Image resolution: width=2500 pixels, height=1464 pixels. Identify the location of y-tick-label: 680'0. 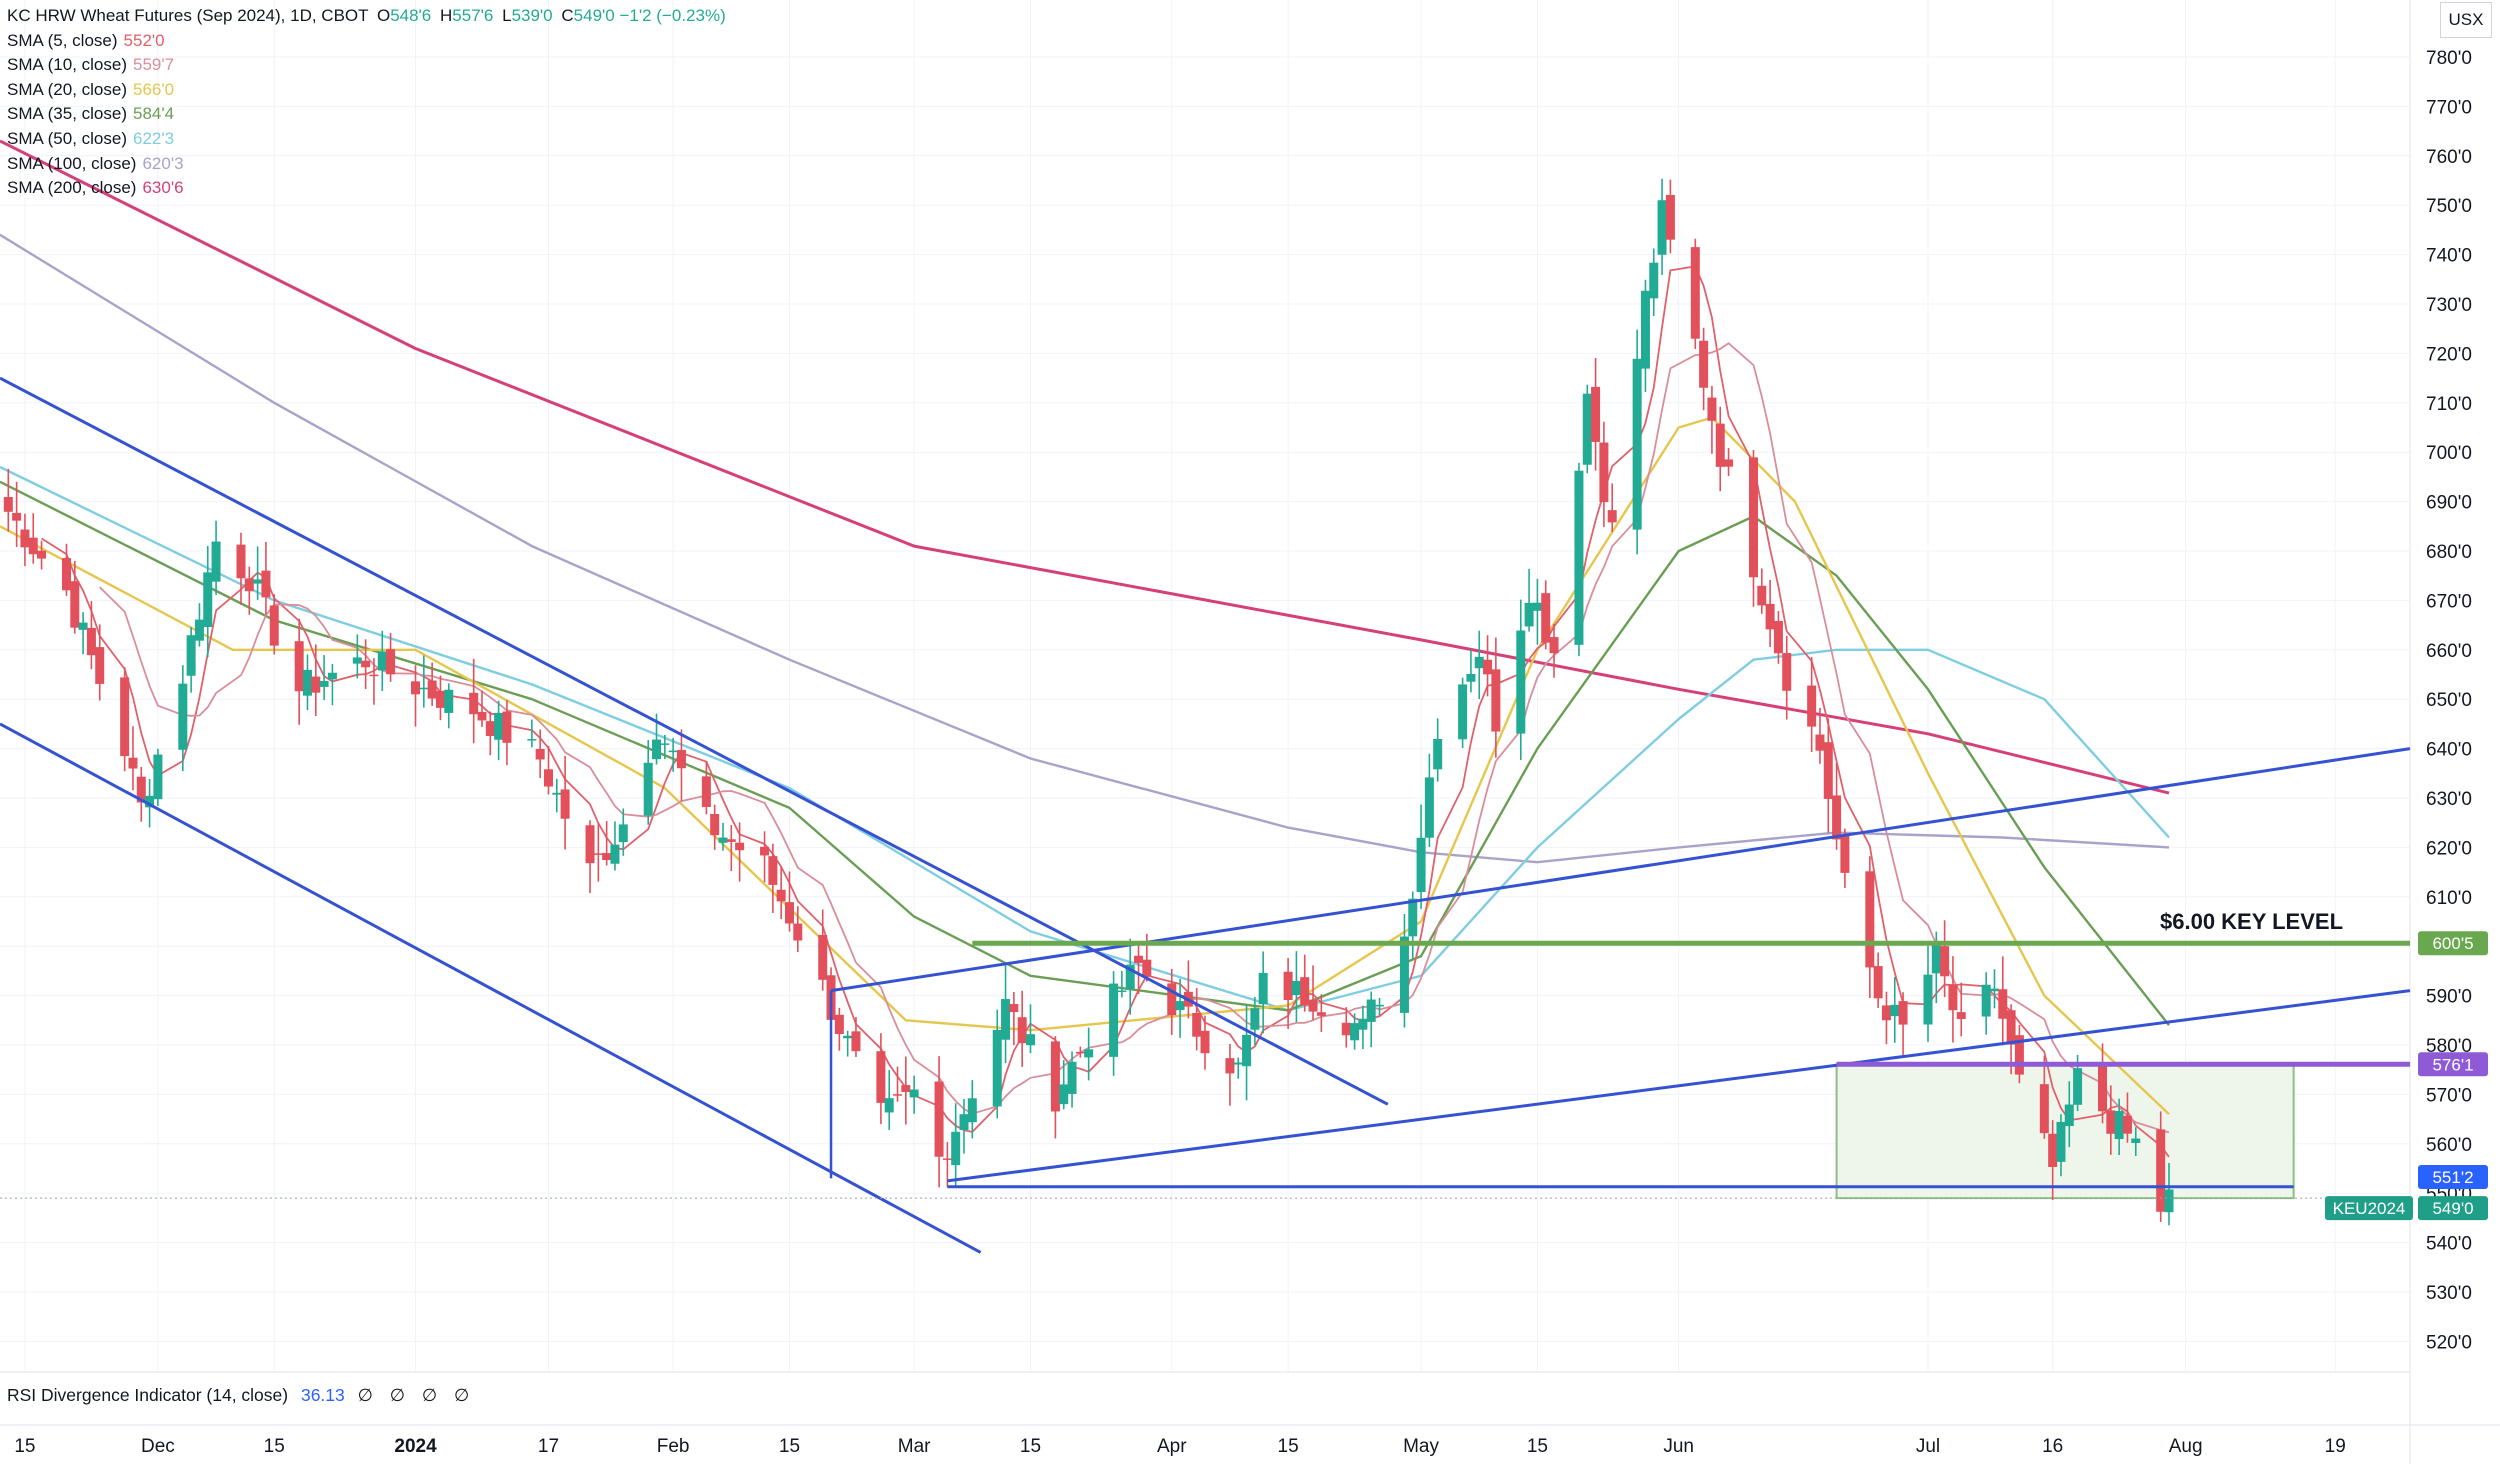
(2449, 552).